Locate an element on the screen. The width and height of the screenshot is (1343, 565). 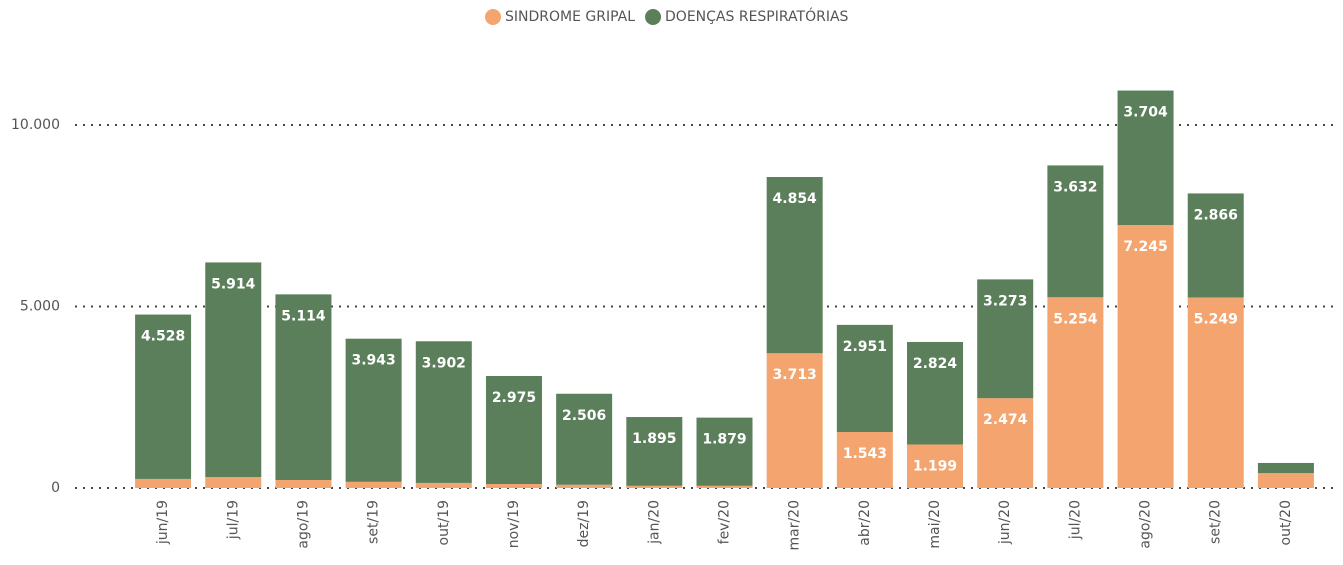
legend-label: SINDROME GRIPAL is located at coordinates (570, 17).